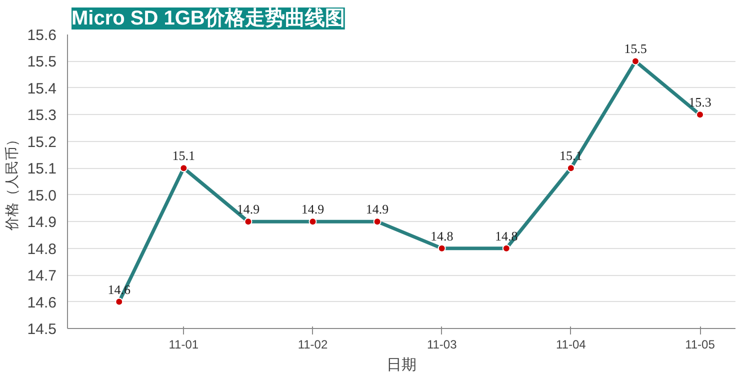 This screenshot has height=376, width=750. I want to click on text: 14.6, so click(42, 303).